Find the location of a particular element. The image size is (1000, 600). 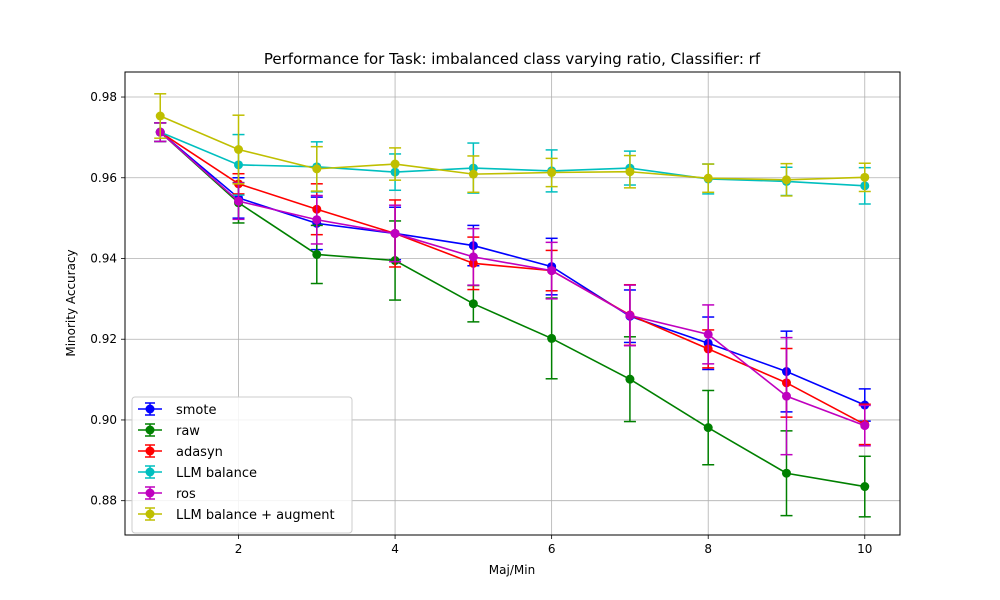

legend-entry: LLM balance is located at coordinates (197, 473).